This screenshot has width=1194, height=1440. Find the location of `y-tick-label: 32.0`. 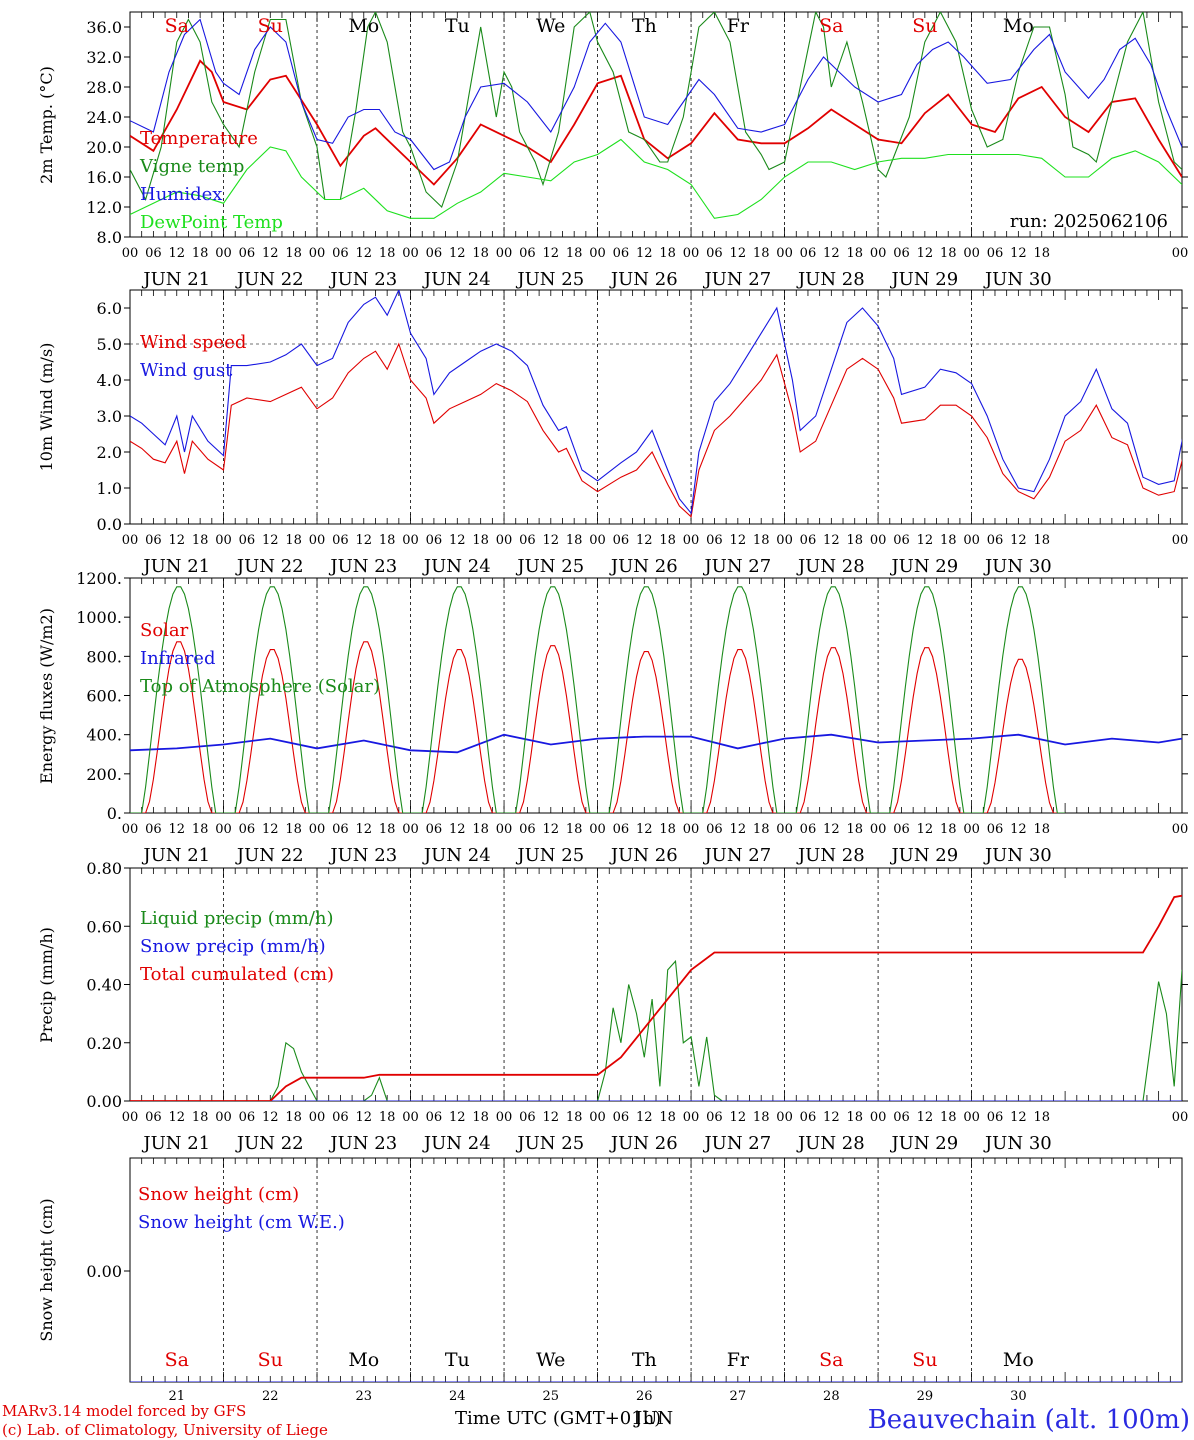

y-tick-label: 32.0 is located at coordinates (104, 57).